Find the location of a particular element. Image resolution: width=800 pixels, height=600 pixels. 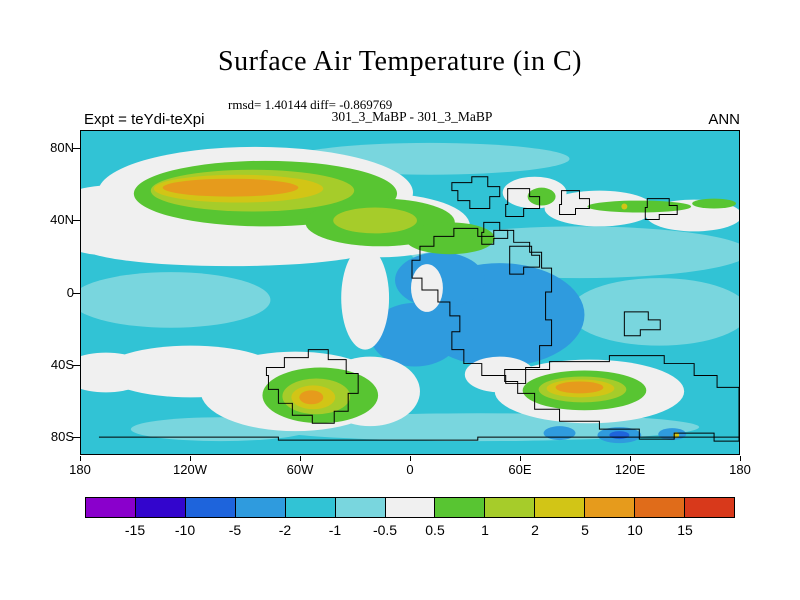

colorbar-tick-label: 1 is located at coordinates (485, 530).